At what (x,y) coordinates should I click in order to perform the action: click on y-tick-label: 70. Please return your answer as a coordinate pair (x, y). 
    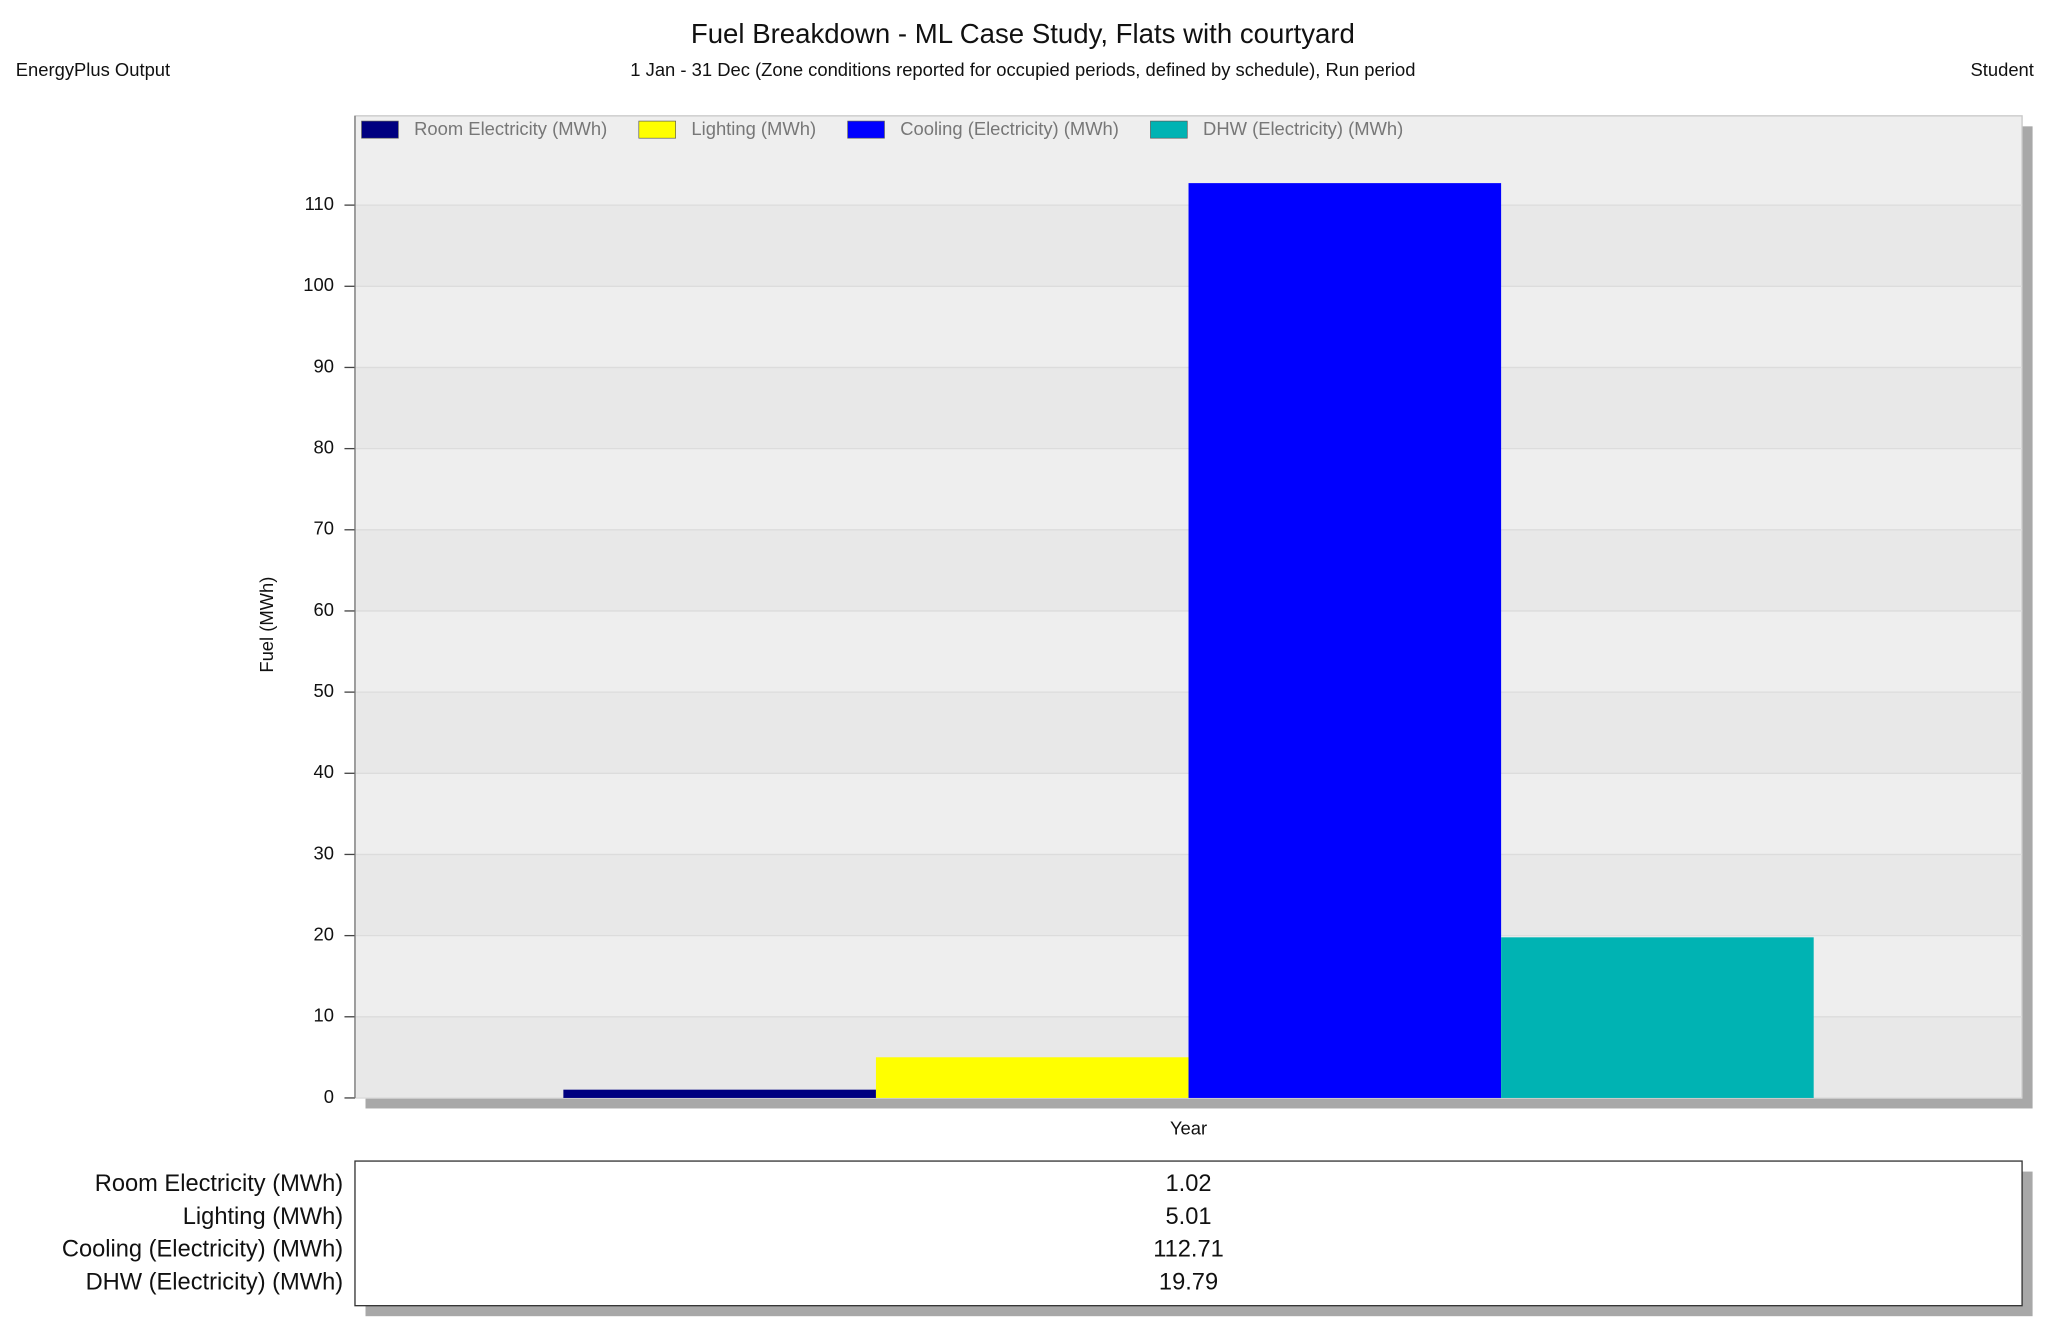
    Looking at the image, I should click on (323, 528).